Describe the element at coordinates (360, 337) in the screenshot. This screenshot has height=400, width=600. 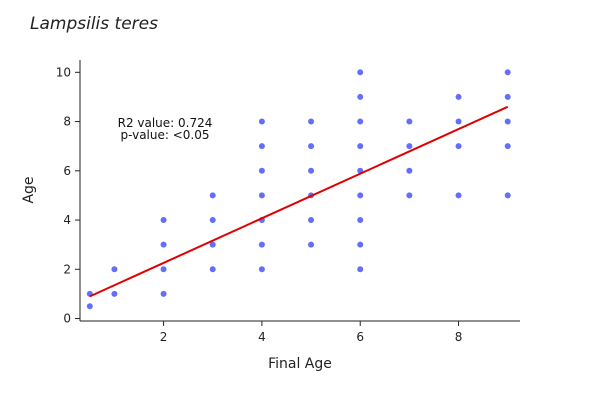
I see `x-tick-label: 6` at that location.